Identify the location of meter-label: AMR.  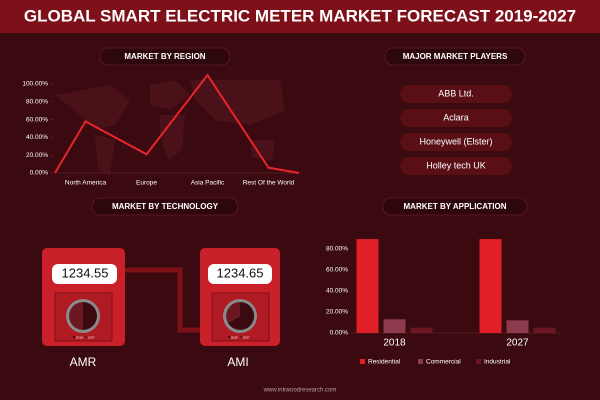
(83, 362).